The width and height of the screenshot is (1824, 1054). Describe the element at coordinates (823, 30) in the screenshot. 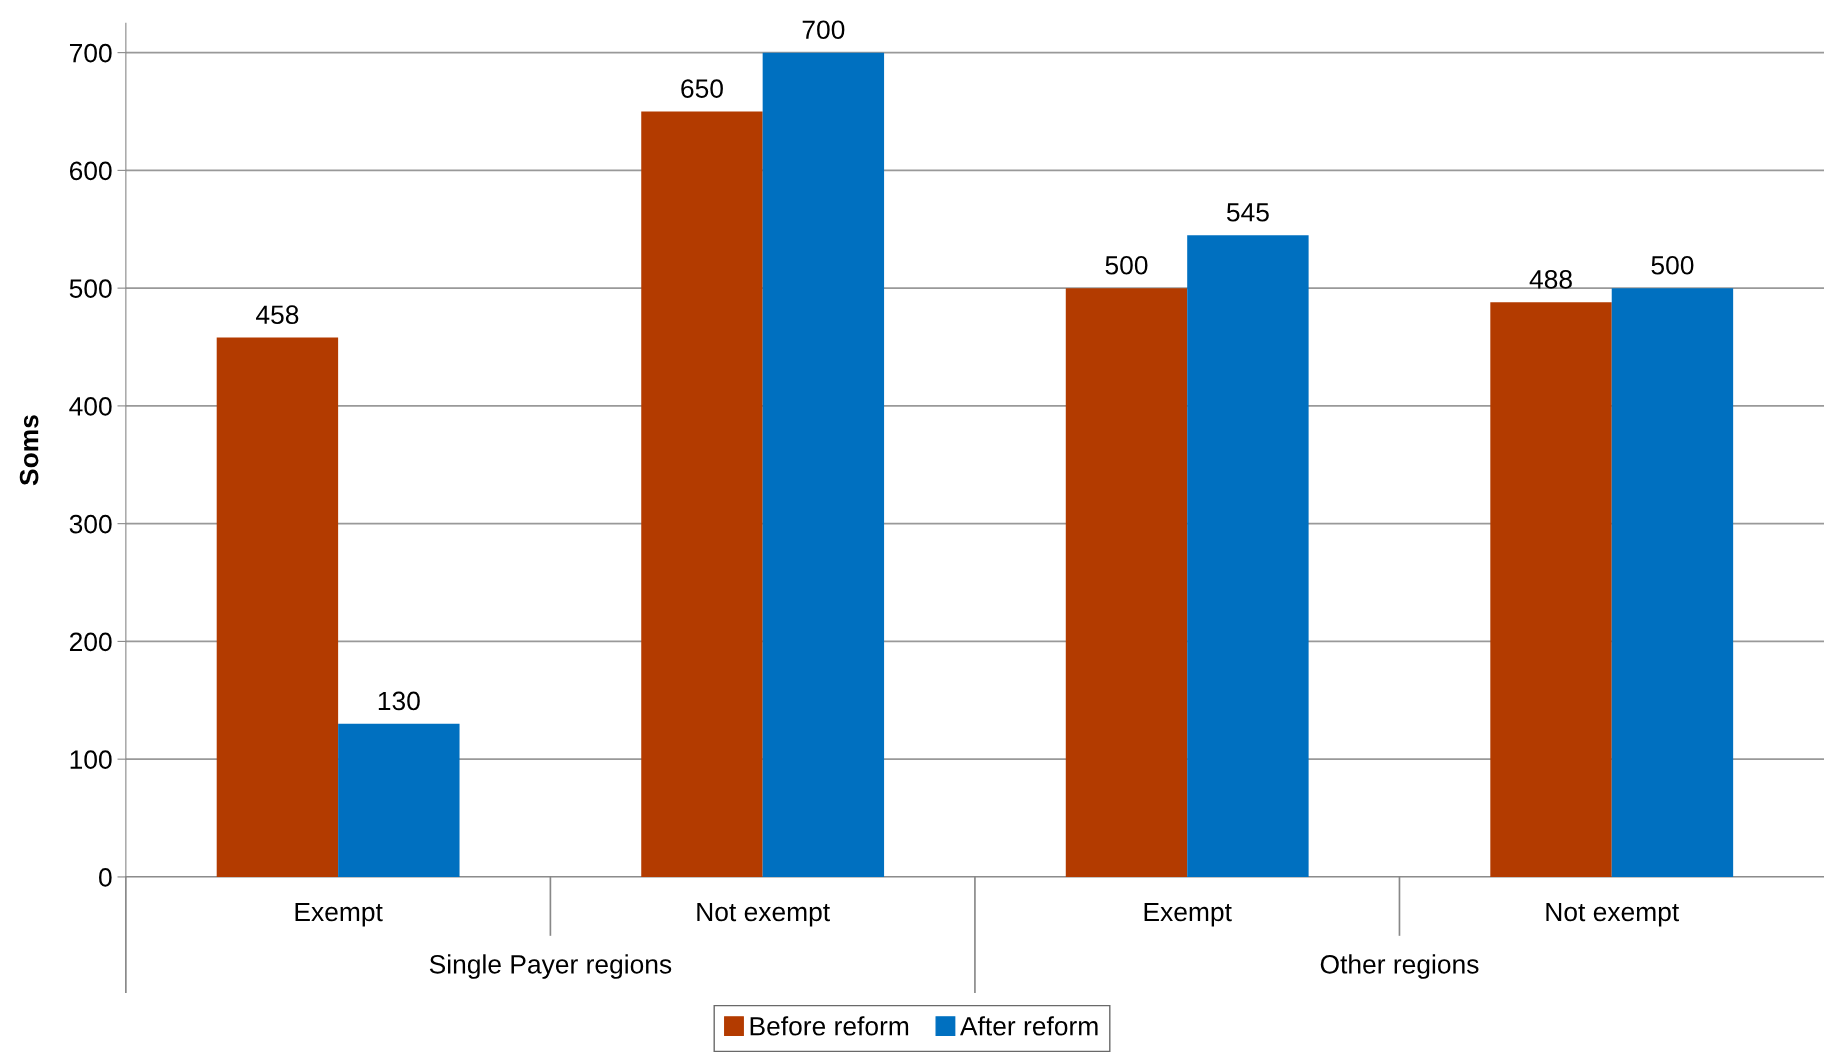

I see `data-label: 700` at that location.